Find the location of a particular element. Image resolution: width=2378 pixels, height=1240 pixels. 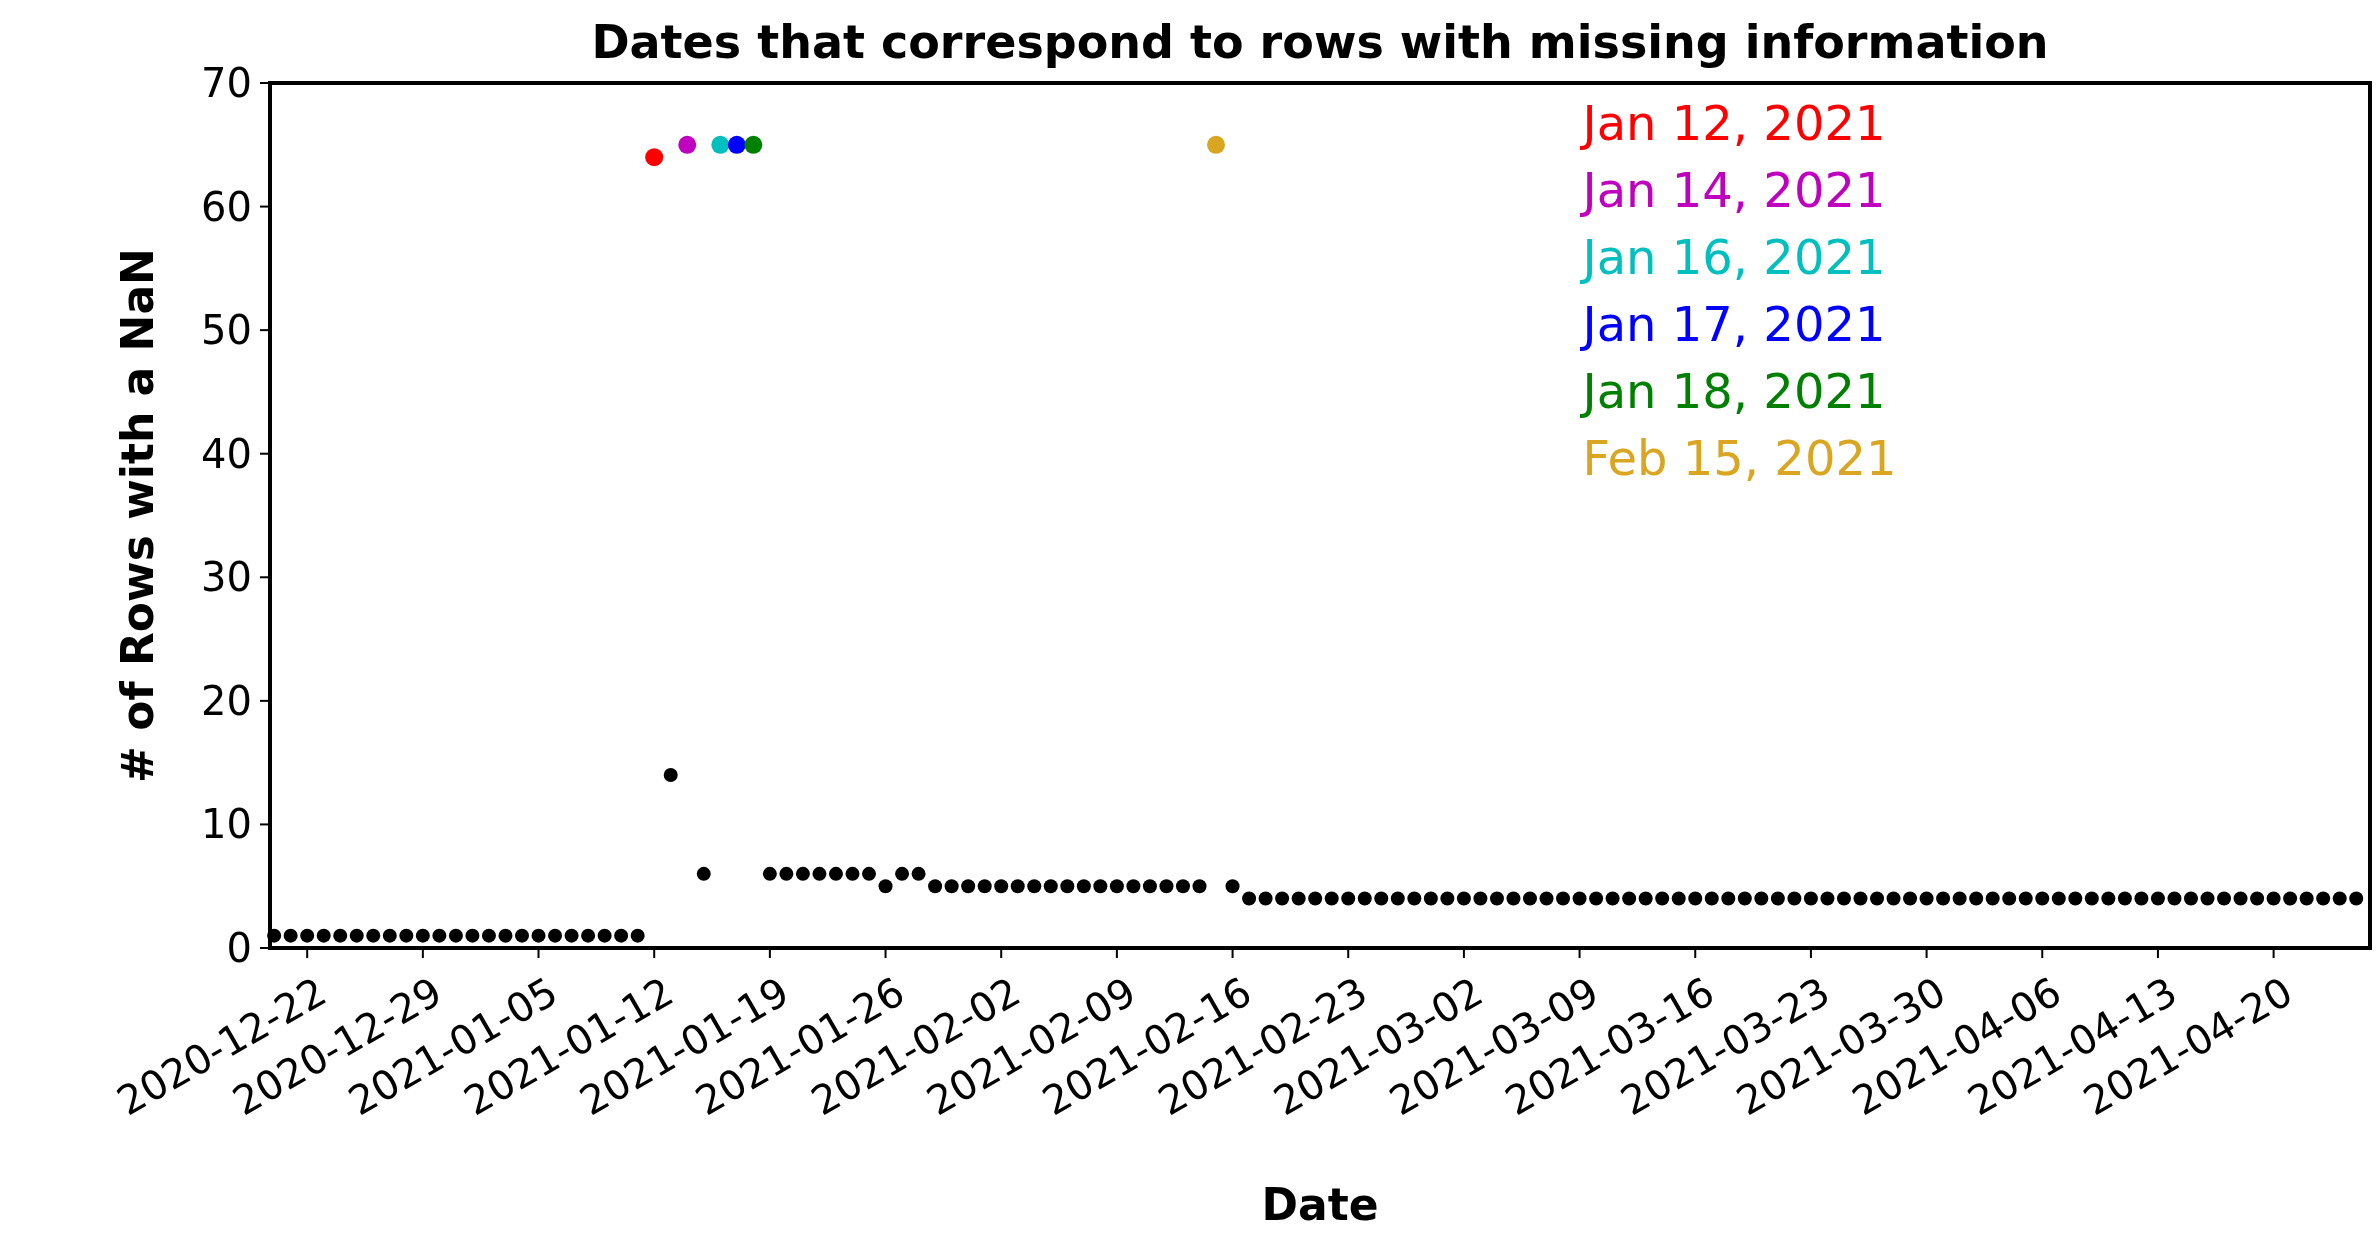

y-tick-label: 60 is located at coordinates (226, 206).